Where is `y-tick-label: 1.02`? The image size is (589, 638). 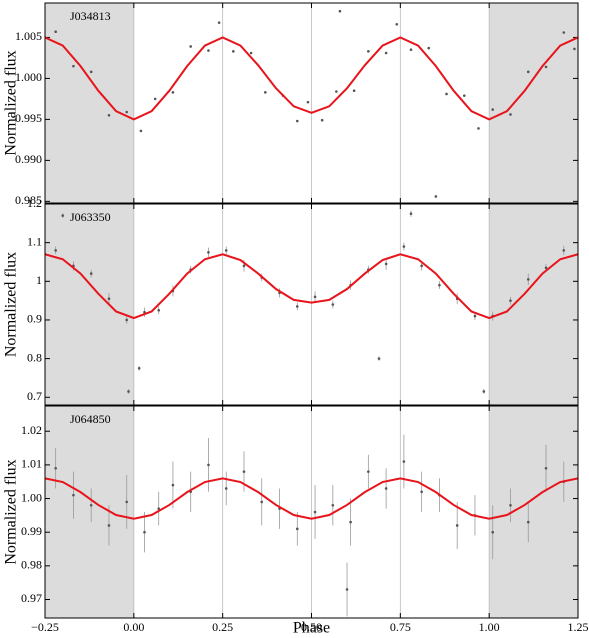 y-tick-label: 1.02 is located at coordinates (31, 430).